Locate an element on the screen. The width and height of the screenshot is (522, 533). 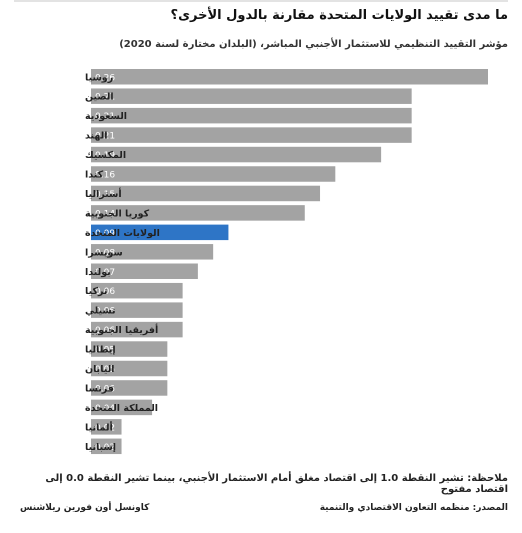
bar-value-label: 0.14 is located at coordinates (105, 214).